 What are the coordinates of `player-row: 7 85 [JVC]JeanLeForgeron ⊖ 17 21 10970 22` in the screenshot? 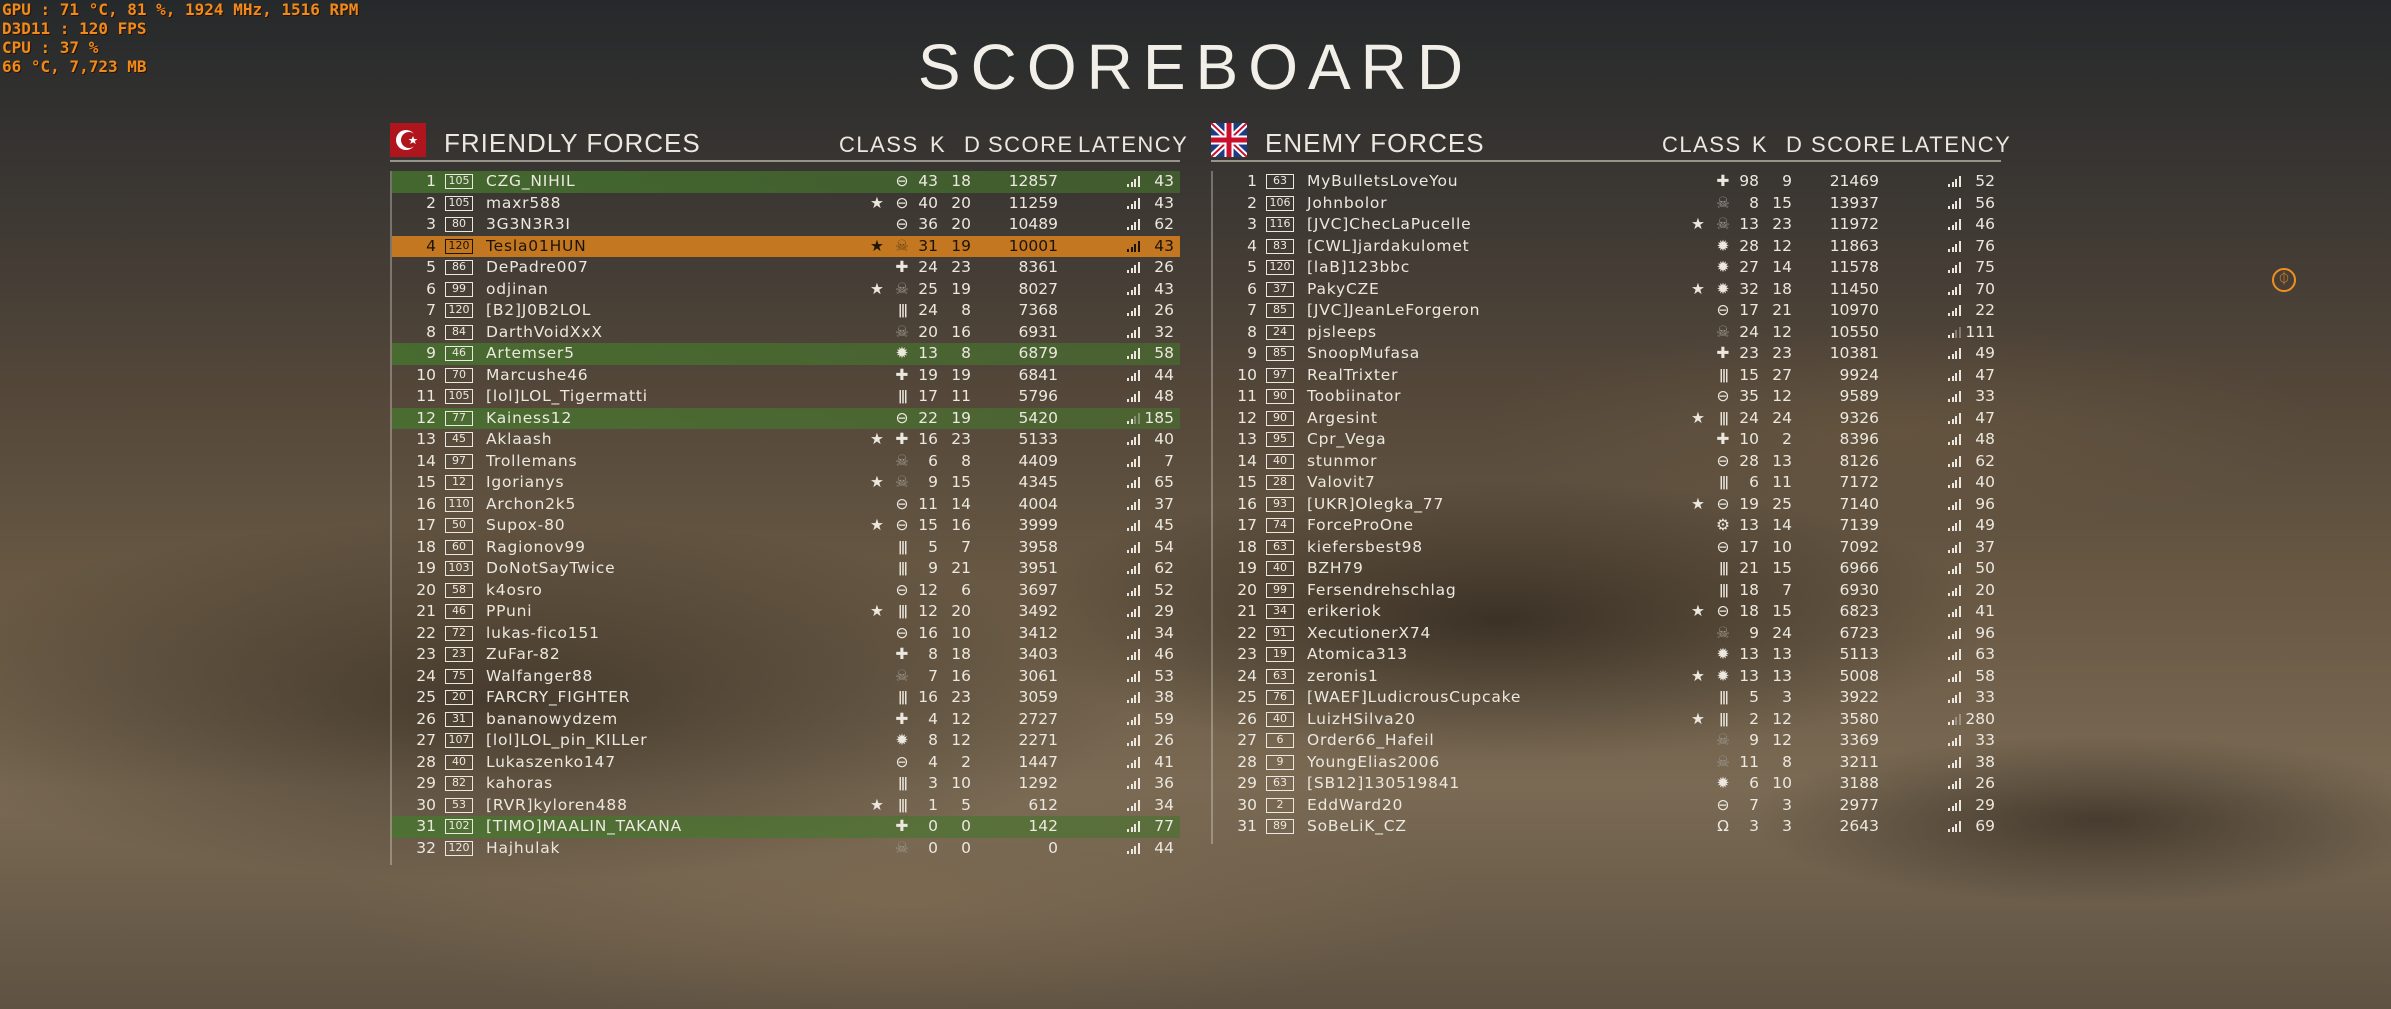 It's located at (1607, 311).